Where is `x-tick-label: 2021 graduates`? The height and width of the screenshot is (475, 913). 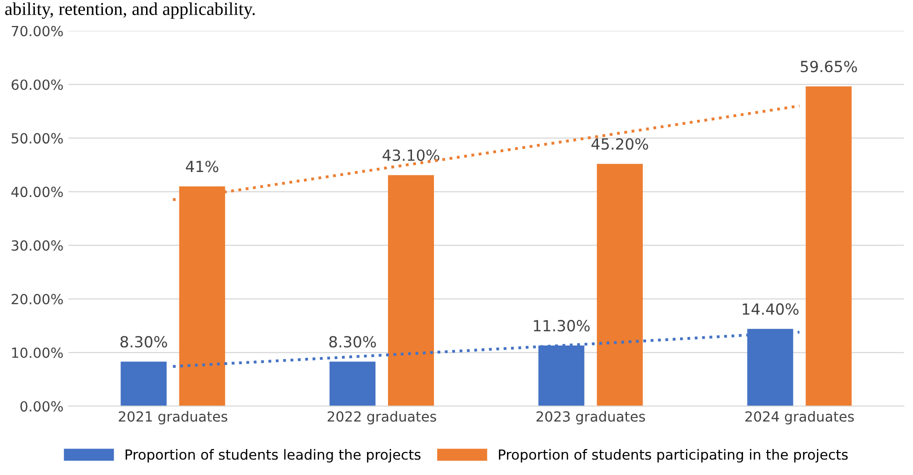 x-tick-label: 2021 graduates is located at coordinates (173, 417).